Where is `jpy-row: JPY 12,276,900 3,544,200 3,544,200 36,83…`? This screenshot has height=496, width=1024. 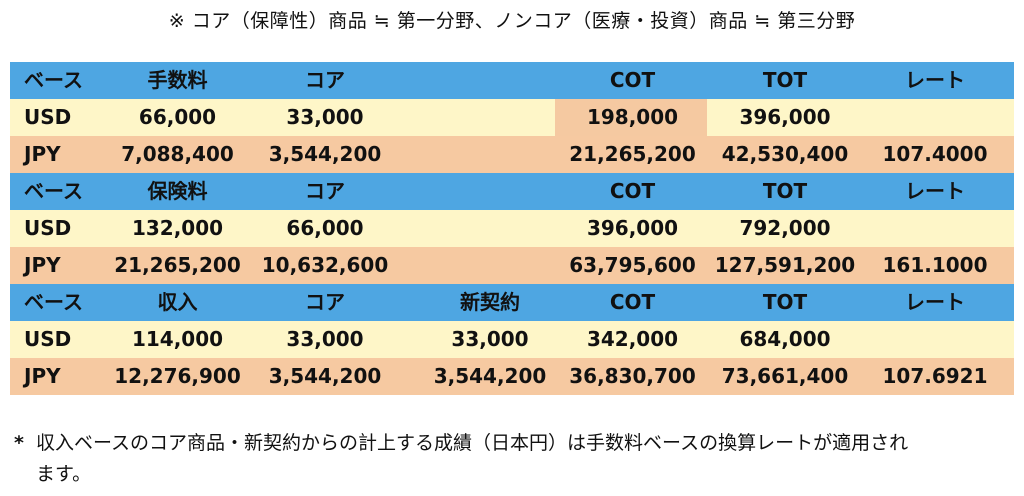 jpy-row: JPY 12,276,900 3,544,200 3,544,200 36,83… is located at coordinates (512, 376).